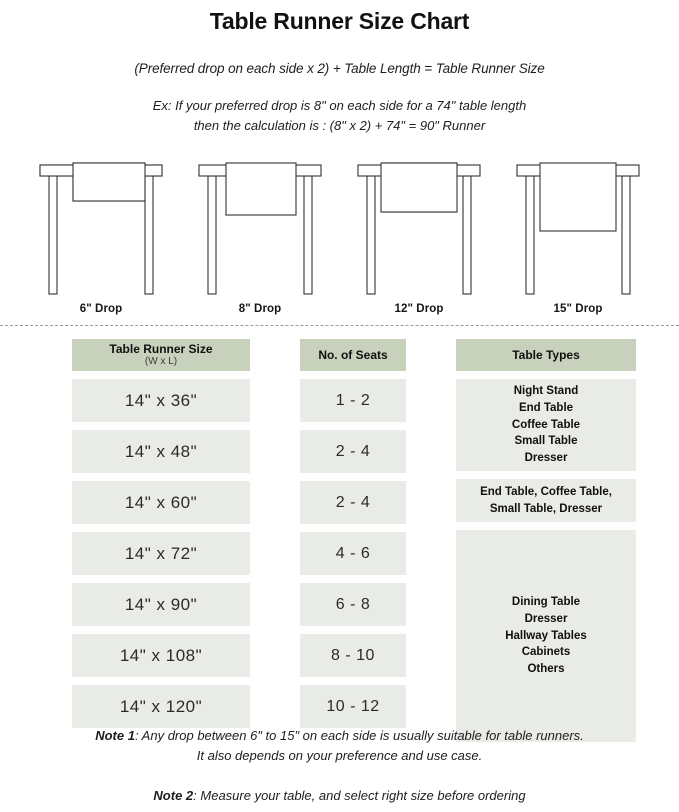  What do you see at coordinates (546, 508) in the screenshot?
I see `type-line: Small Table, Dresser` at bounding box center [546, 508].